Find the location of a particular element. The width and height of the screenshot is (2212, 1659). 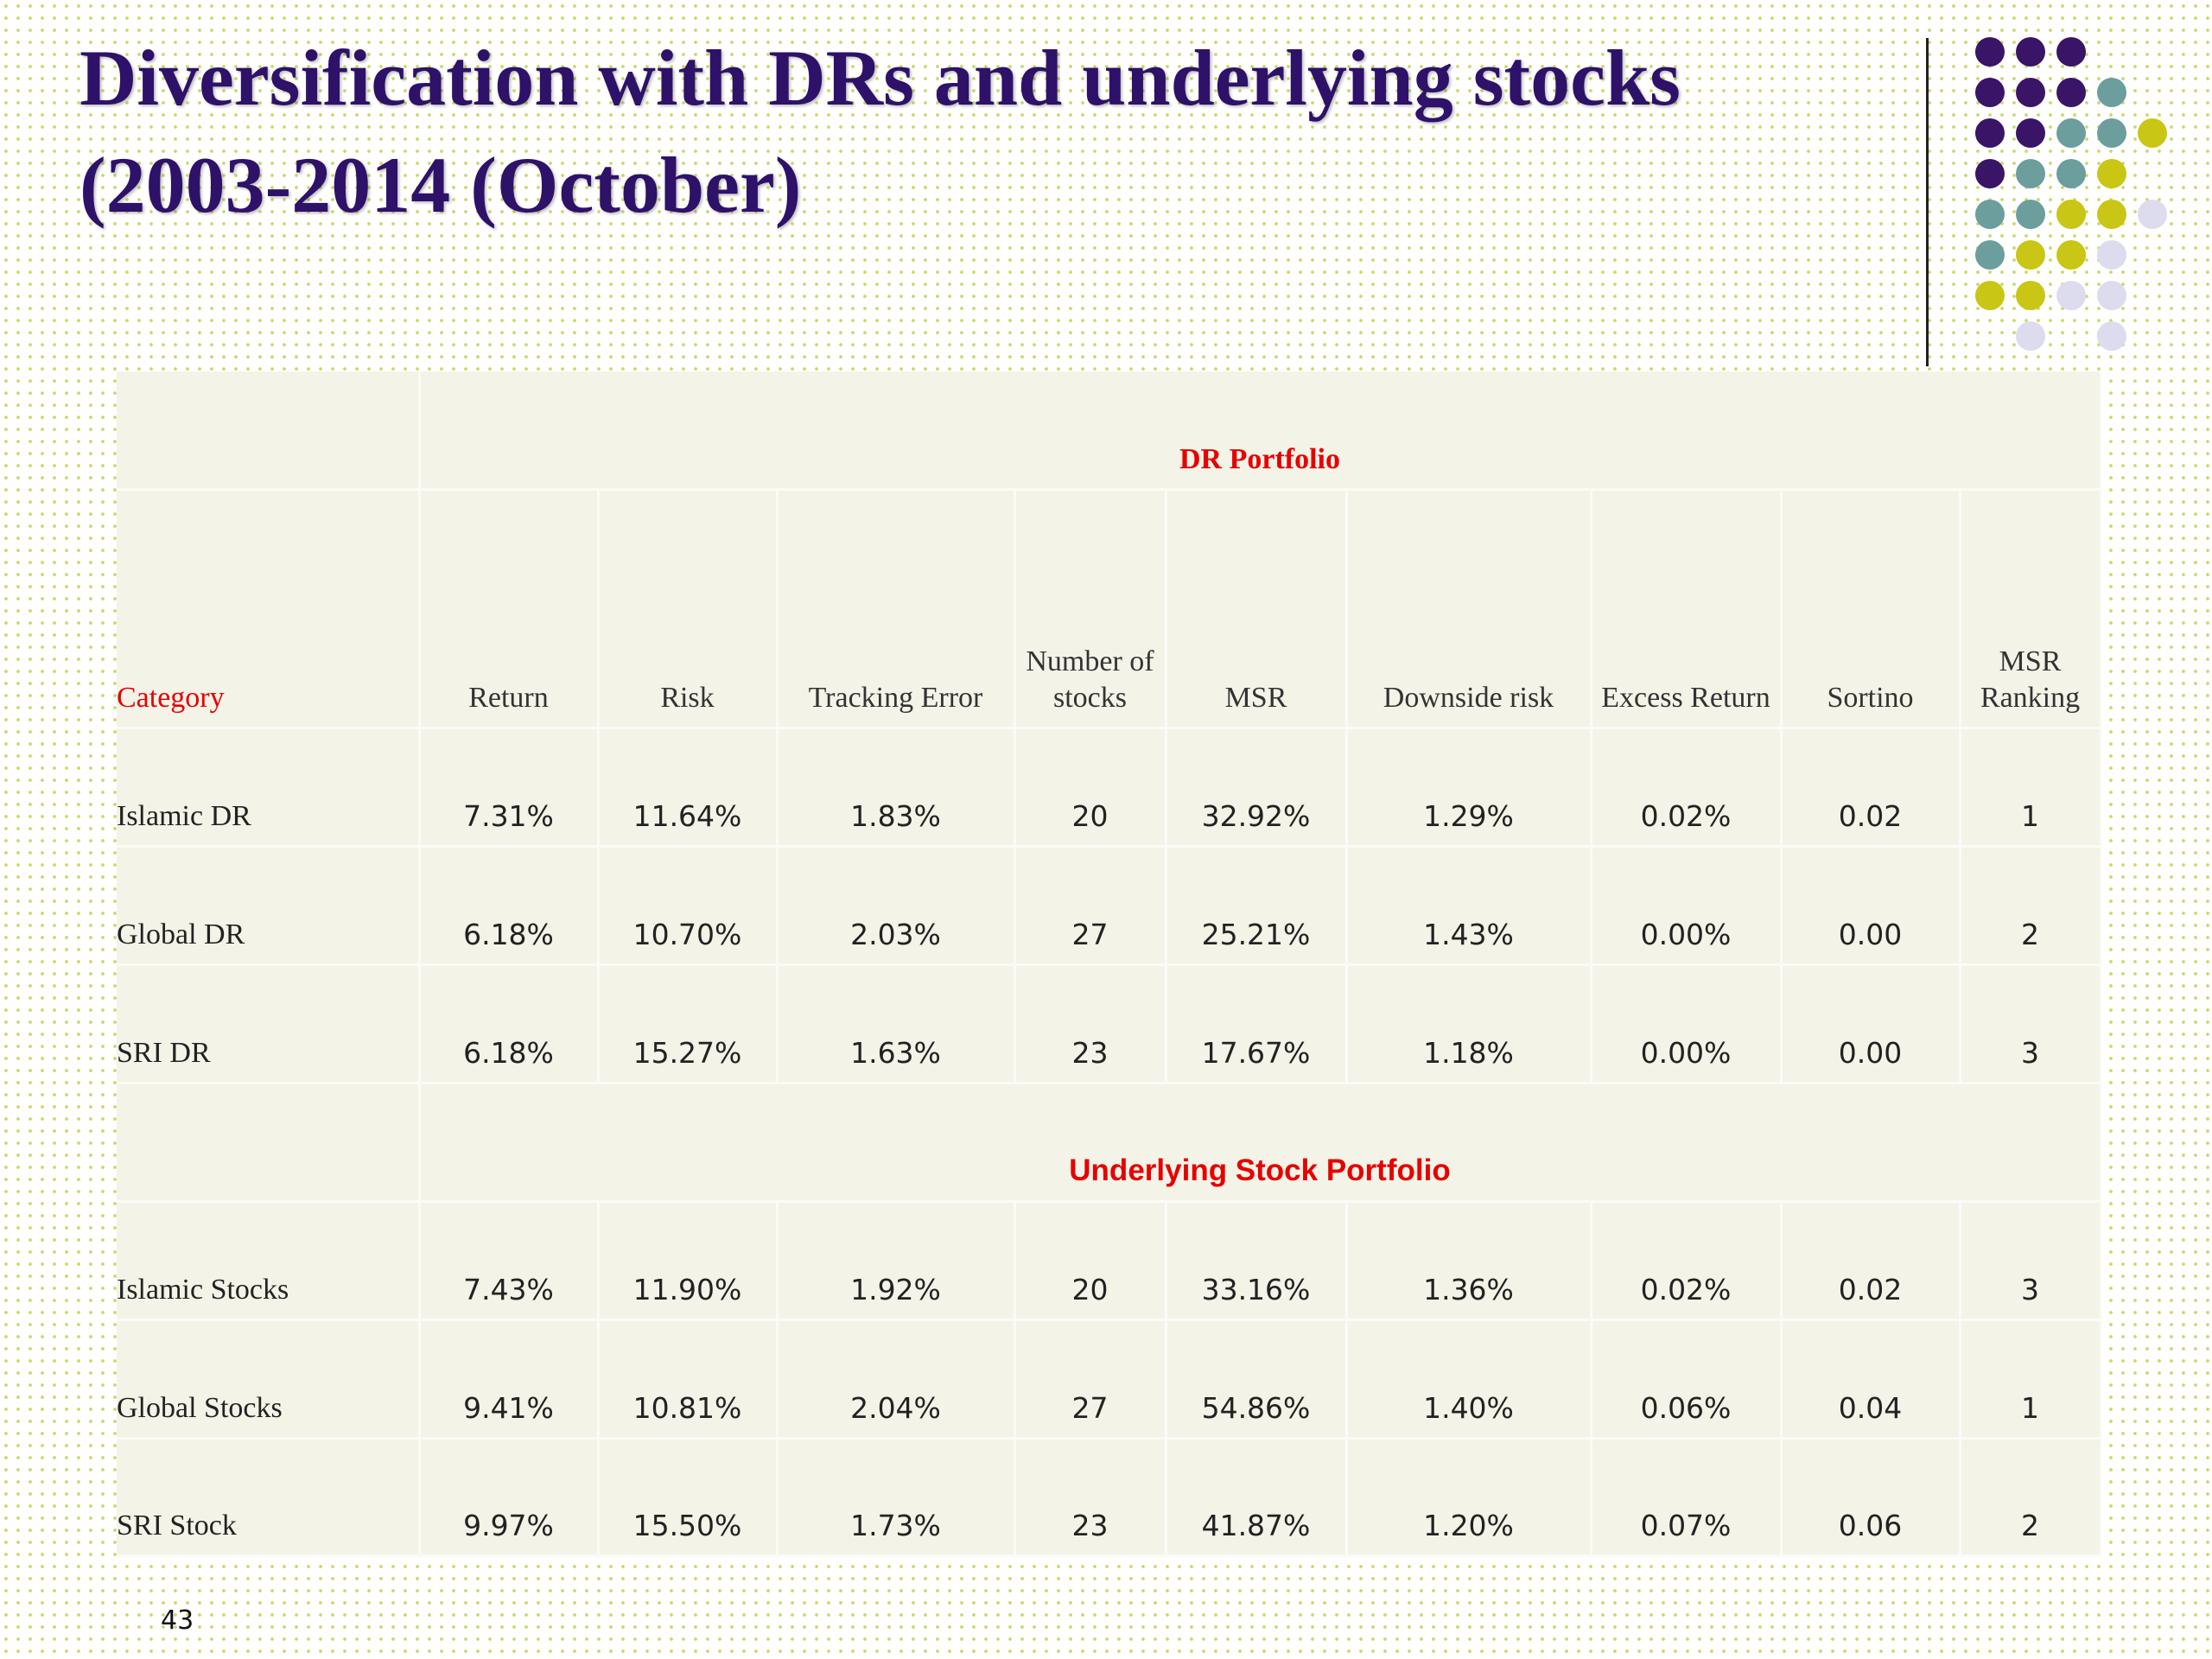

row-tracking-error: 1.63% is located at coordinates (897, 1024).